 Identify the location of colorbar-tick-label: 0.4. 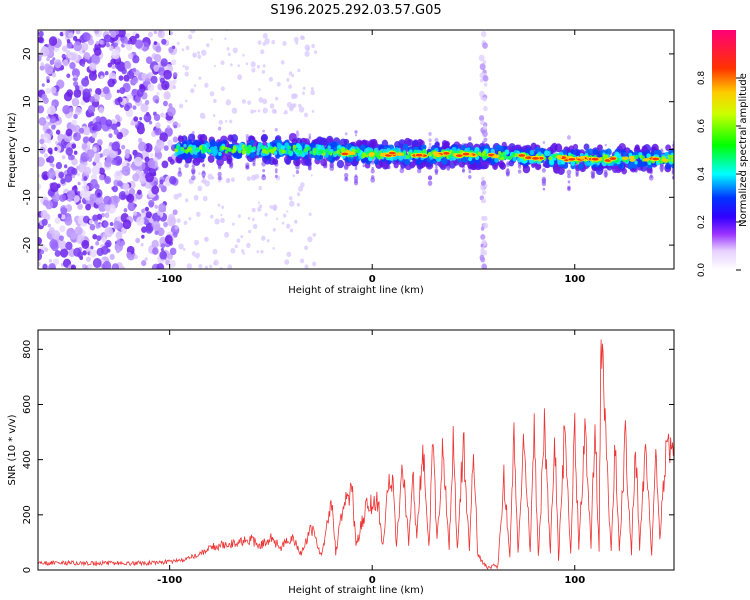
(702, 174).